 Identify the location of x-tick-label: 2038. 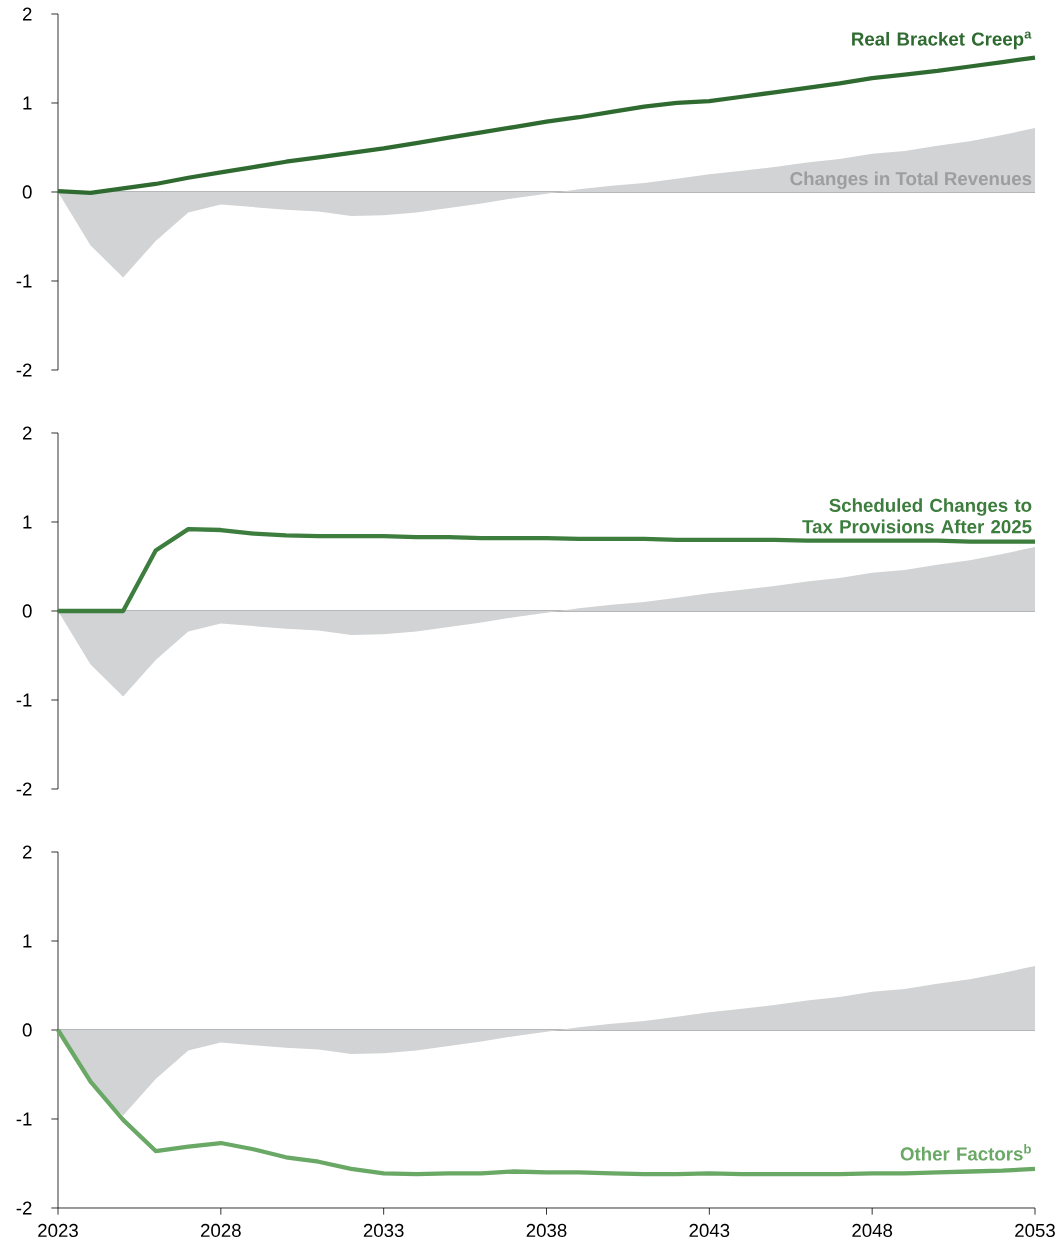
(546, 1230).